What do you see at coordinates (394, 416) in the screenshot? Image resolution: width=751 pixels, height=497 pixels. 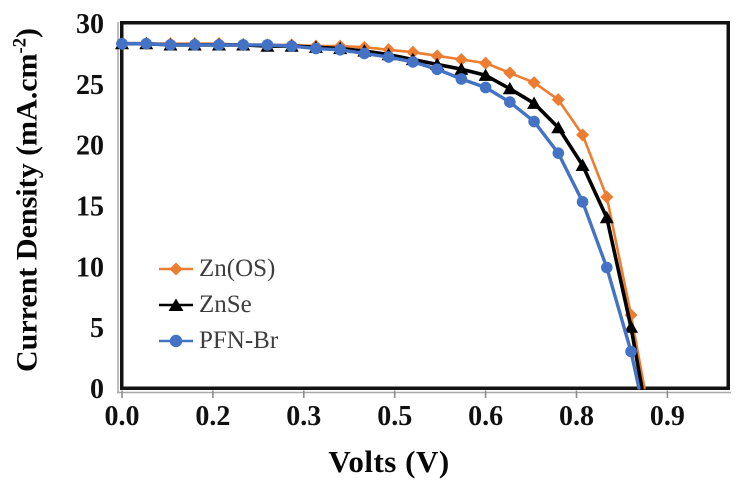 I see `x-tick-label: 0.5` at bounding box center [394, 416].